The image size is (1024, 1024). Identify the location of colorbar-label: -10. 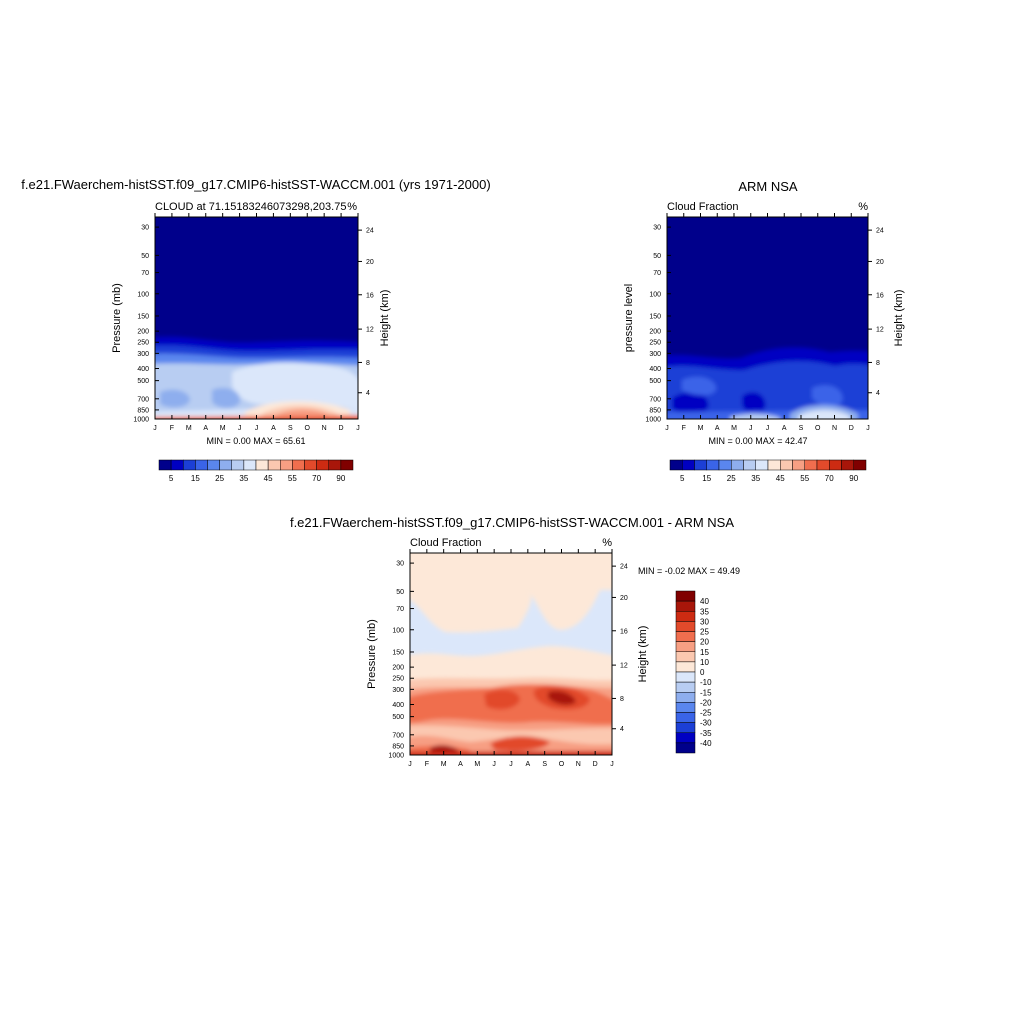
(706, 682).